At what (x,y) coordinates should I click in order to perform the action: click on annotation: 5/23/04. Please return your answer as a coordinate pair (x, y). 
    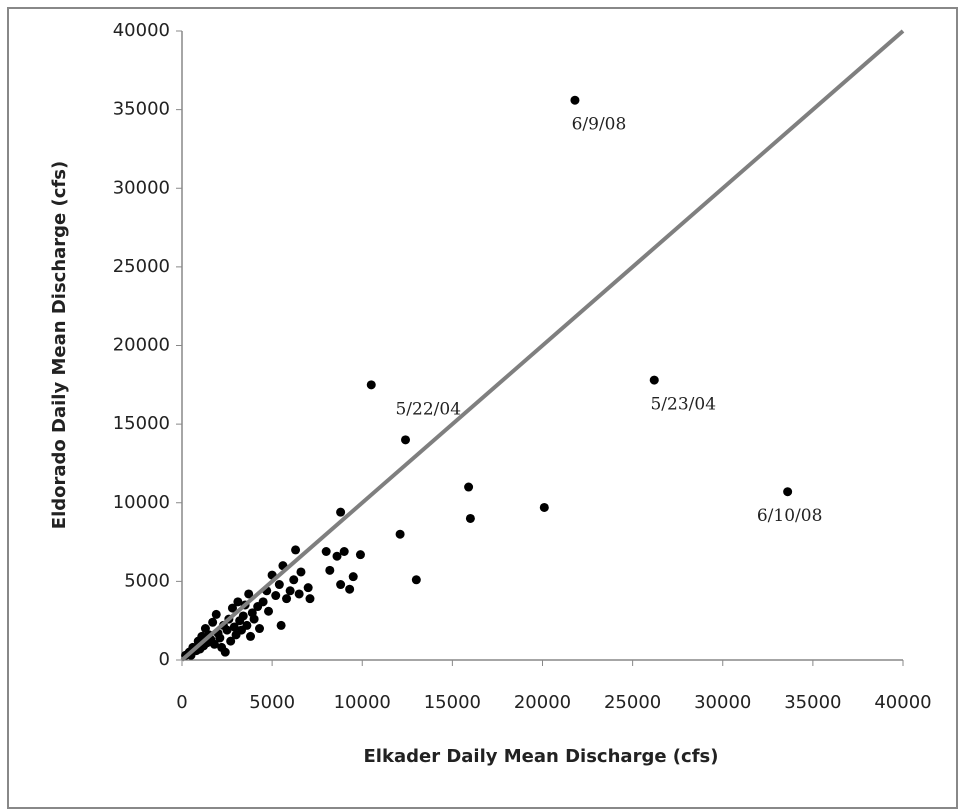
    Looking at the image, I should click on (683, 405).